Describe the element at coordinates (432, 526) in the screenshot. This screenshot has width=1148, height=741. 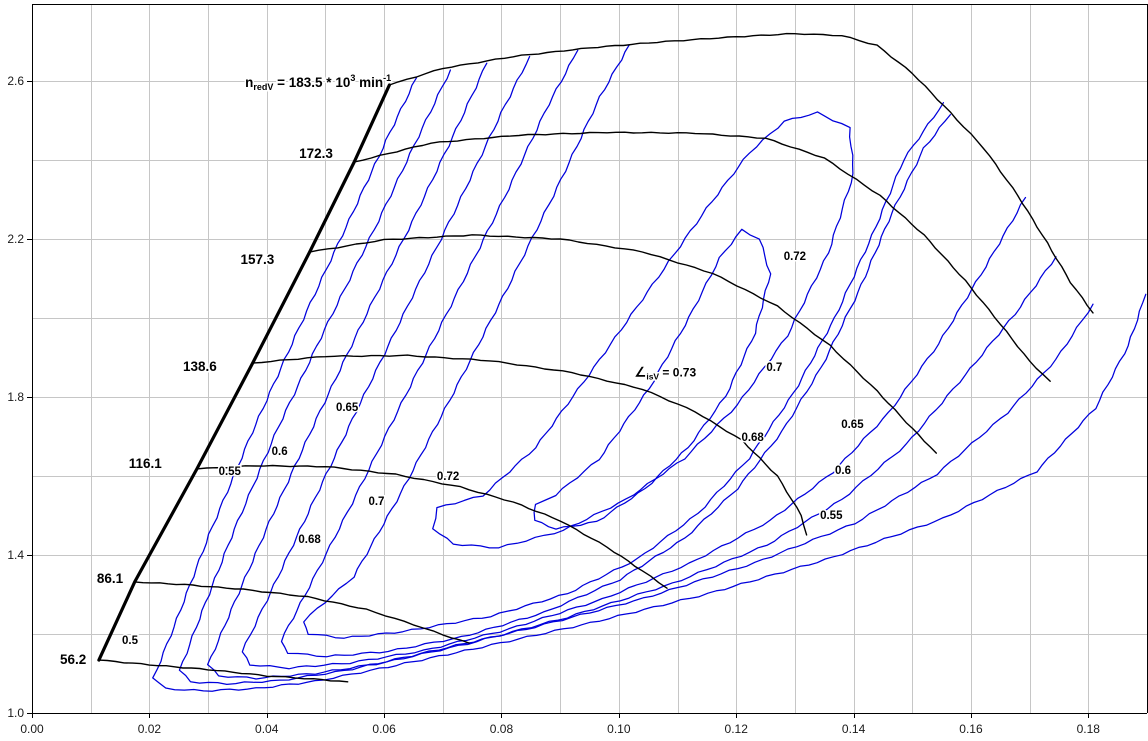
I see `speed-line-116.1` at that location.